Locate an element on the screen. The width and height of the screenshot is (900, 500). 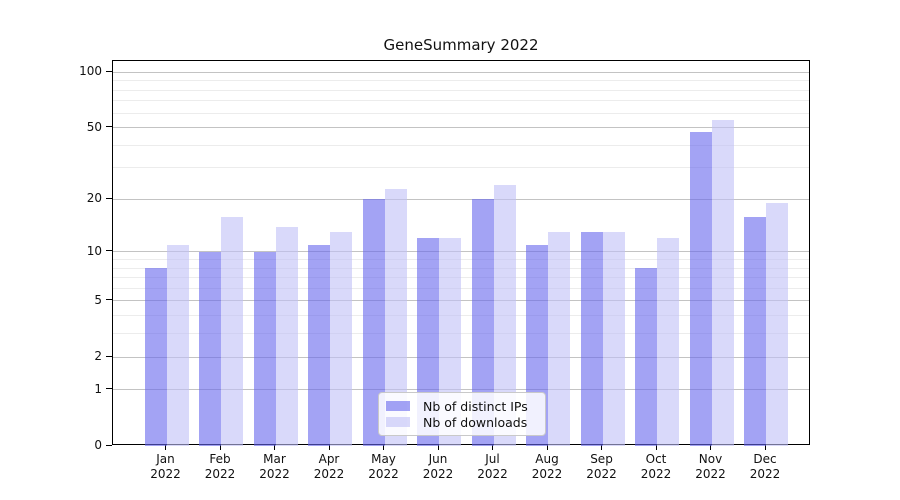
x-tick-month: Aug is located at coordinates (547, 459).